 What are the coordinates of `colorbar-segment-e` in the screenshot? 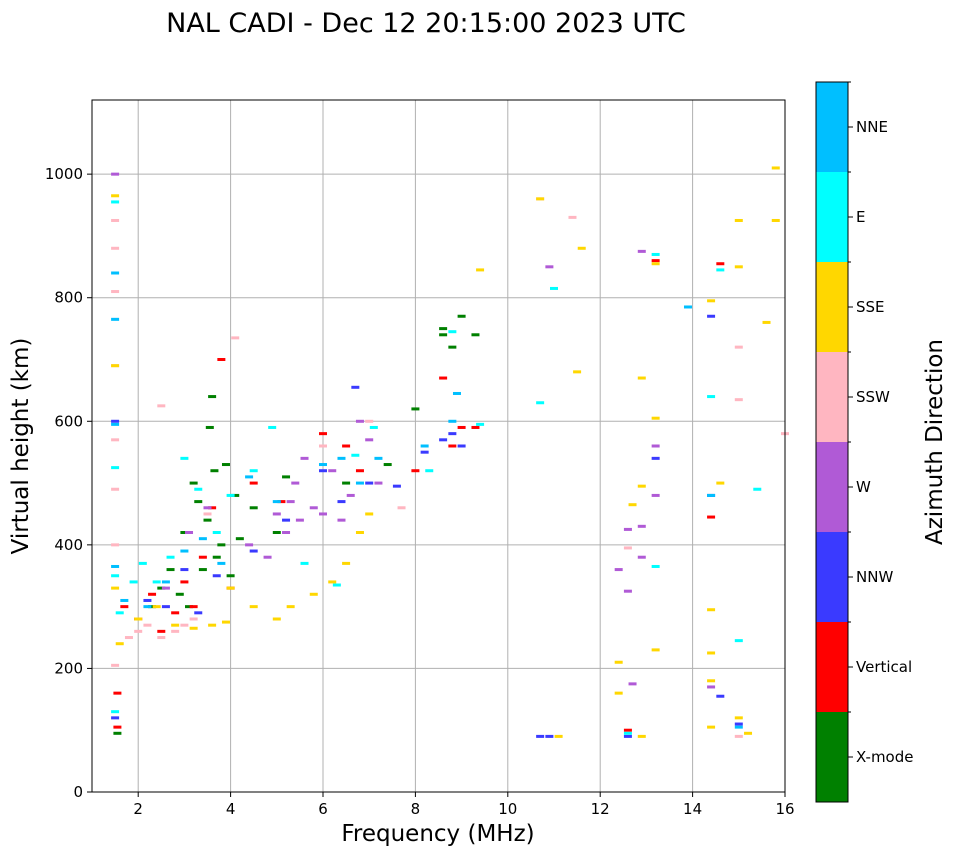 It's located at (832, 217).